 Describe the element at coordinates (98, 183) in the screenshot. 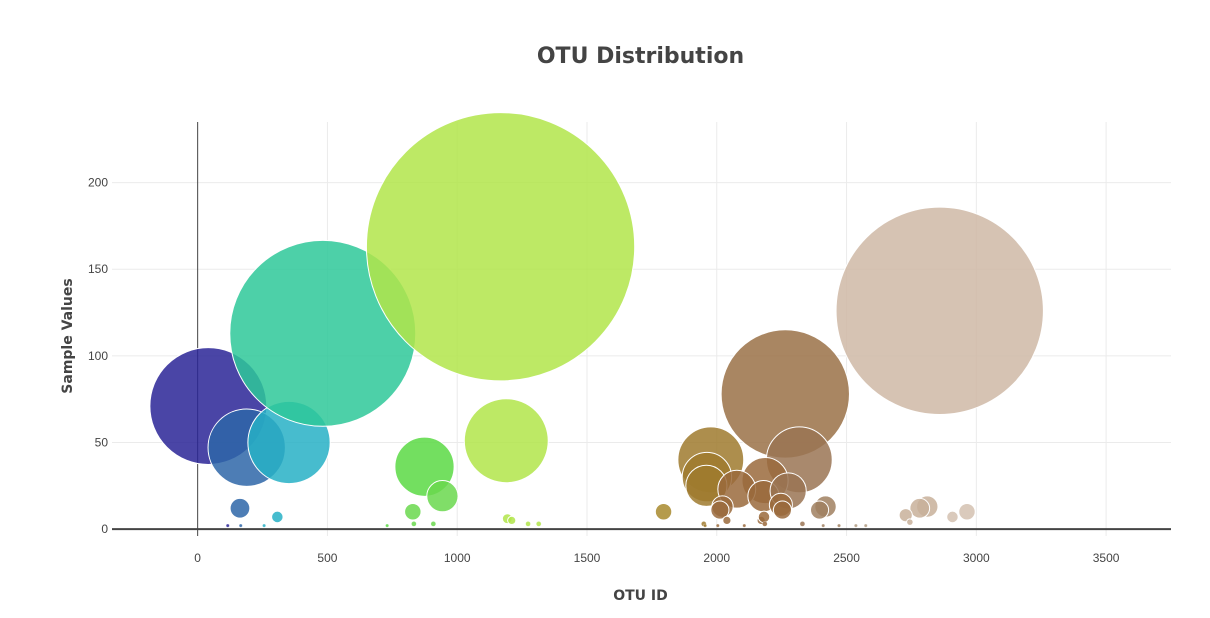

I see `y-tick-label: 200` at that location.